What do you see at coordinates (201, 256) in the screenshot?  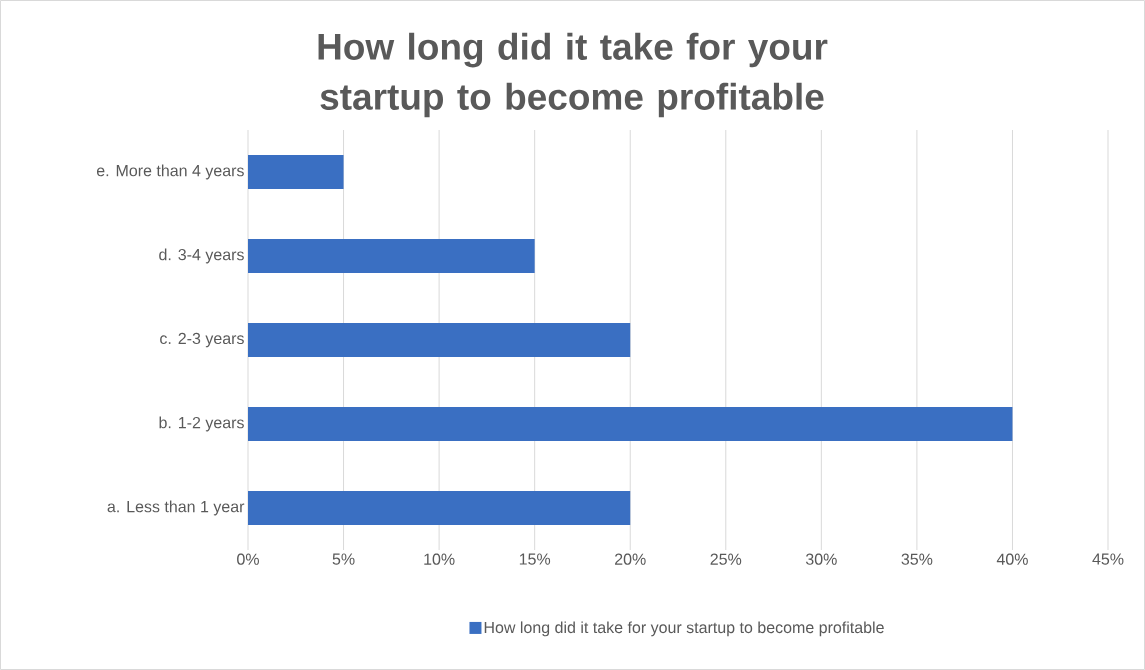 I see `y-tick-label: d. 3-4 years` at bounding box center [201, 256].